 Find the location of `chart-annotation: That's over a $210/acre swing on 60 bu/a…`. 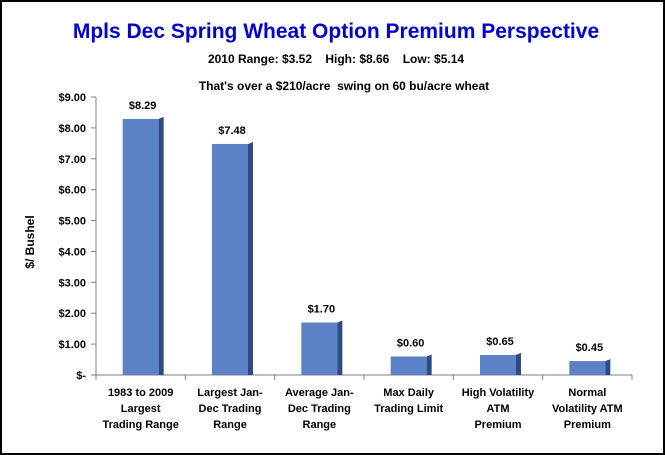

chart-annotation: That's over a $210/acre swing on 60 bu/a… is located at coordinates (344, 86).